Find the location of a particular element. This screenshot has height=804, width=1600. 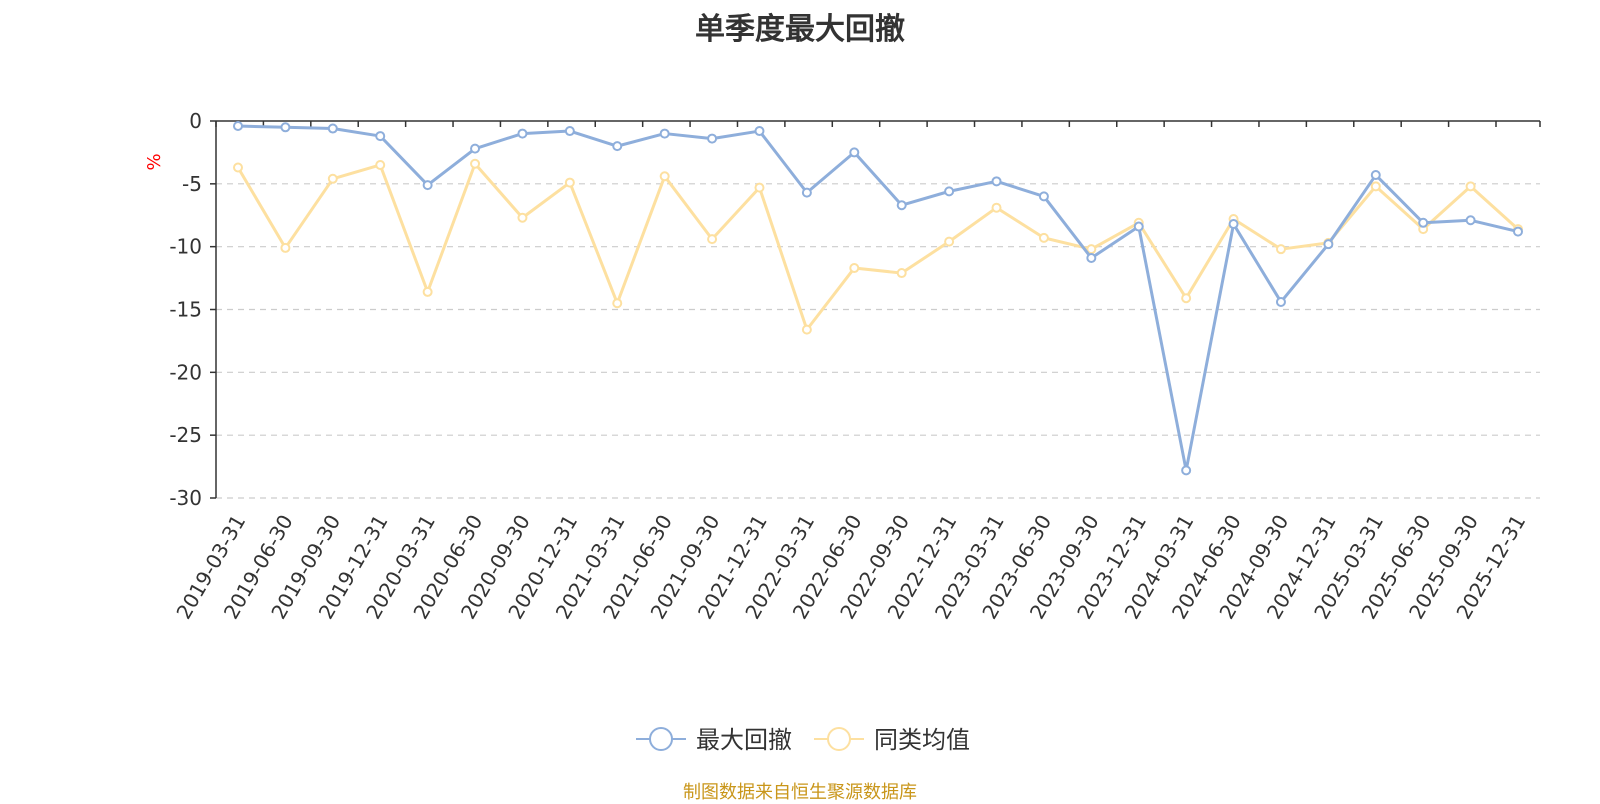

source-note: 制图数据来自恒生聚源数据库 is located at coordinates (800, 792).